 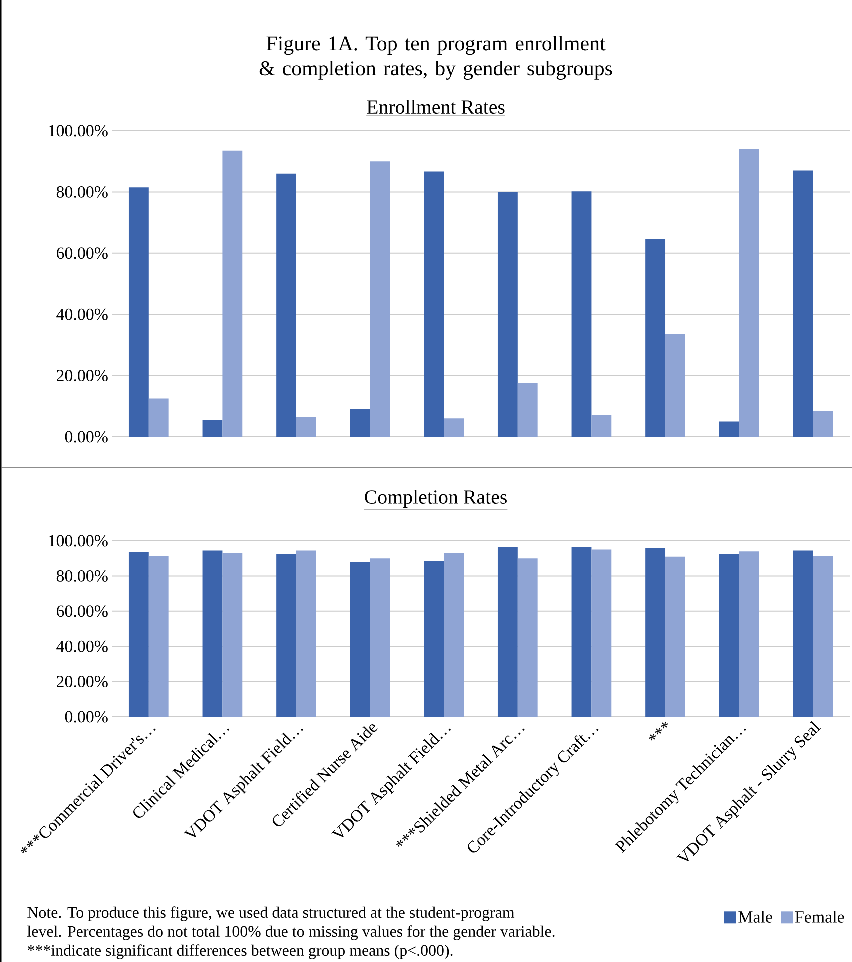 What do you see at coordinates (755, 917) in the screenshot?
I see `legend-label: Male` at bounding box center [755, 917].